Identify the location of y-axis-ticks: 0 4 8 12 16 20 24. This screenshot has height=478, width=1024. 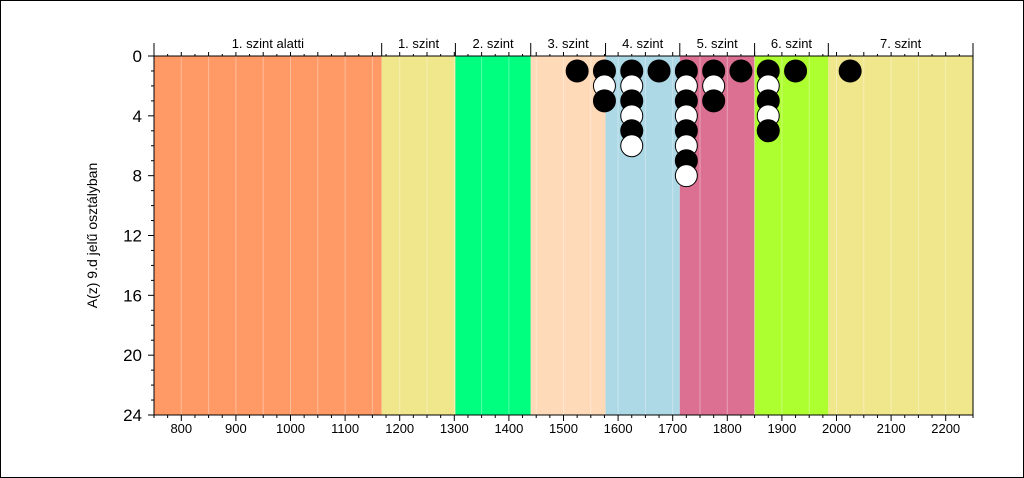
(138, 236).